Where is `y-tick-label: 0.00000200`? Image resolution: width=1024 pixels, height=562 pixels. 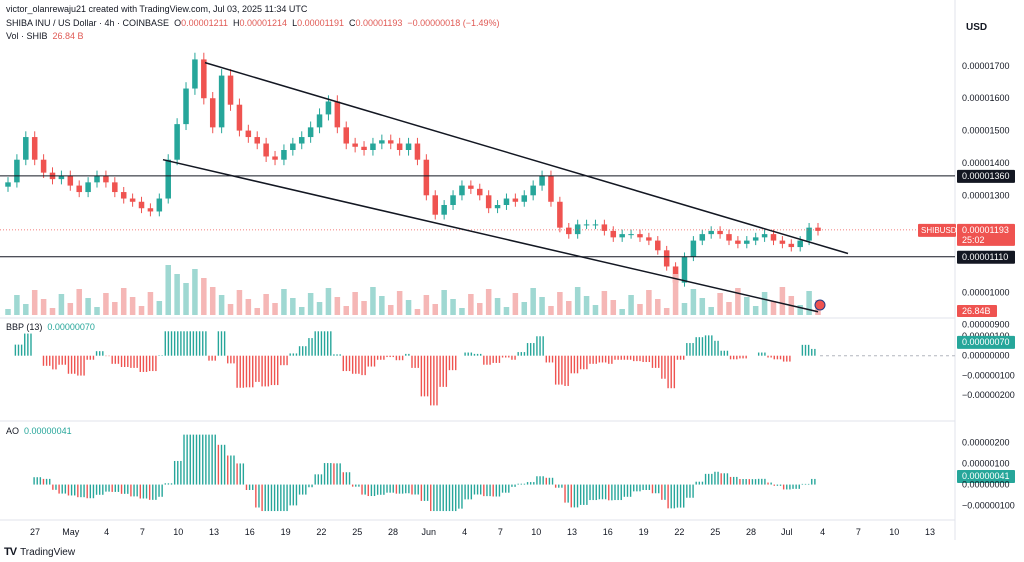 y-tick-label: 0.00000200 is located at coordinates (986, 443).